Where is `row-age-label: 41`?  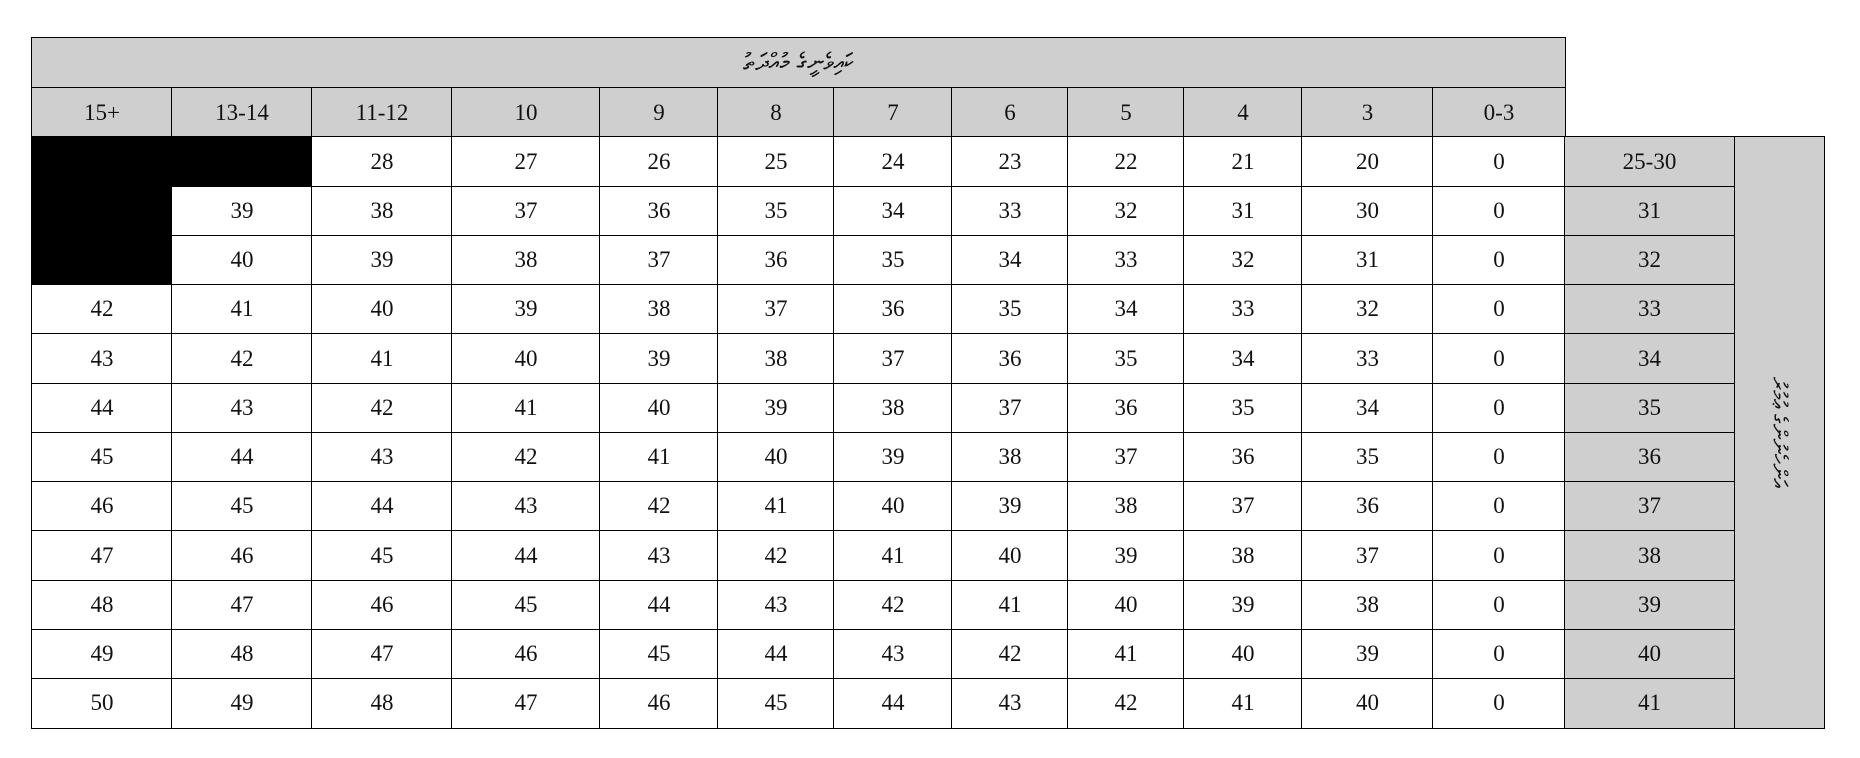
row-age-label: 41 is located at coordinates (1649, 703).